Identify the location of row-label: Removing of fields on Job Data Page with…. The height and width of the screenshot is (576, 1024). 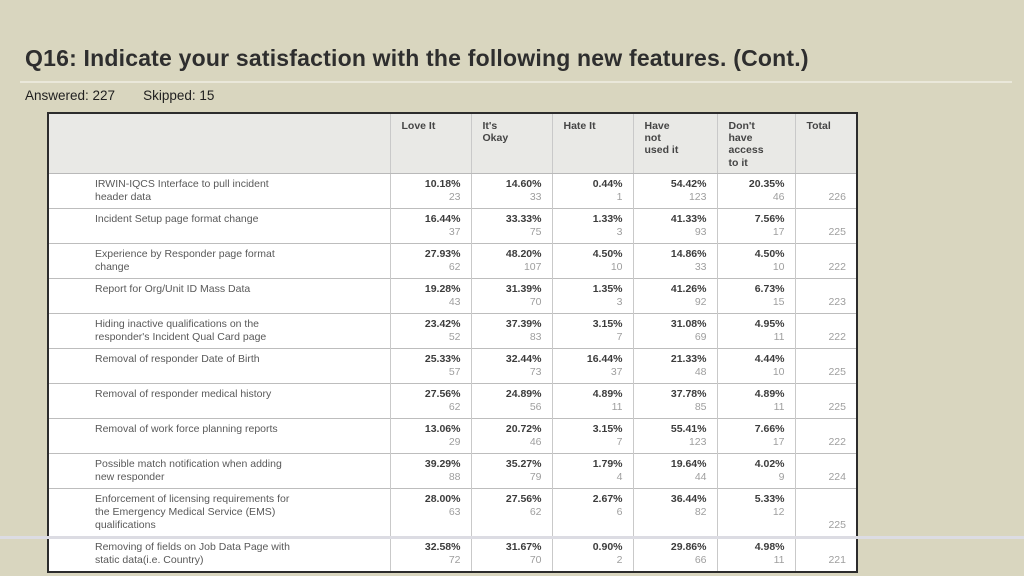
(219, 554).